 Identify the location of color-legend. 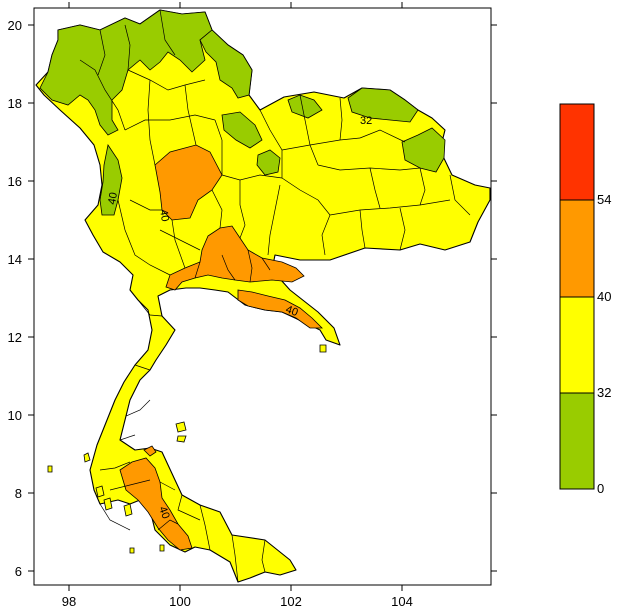
(577, 296).